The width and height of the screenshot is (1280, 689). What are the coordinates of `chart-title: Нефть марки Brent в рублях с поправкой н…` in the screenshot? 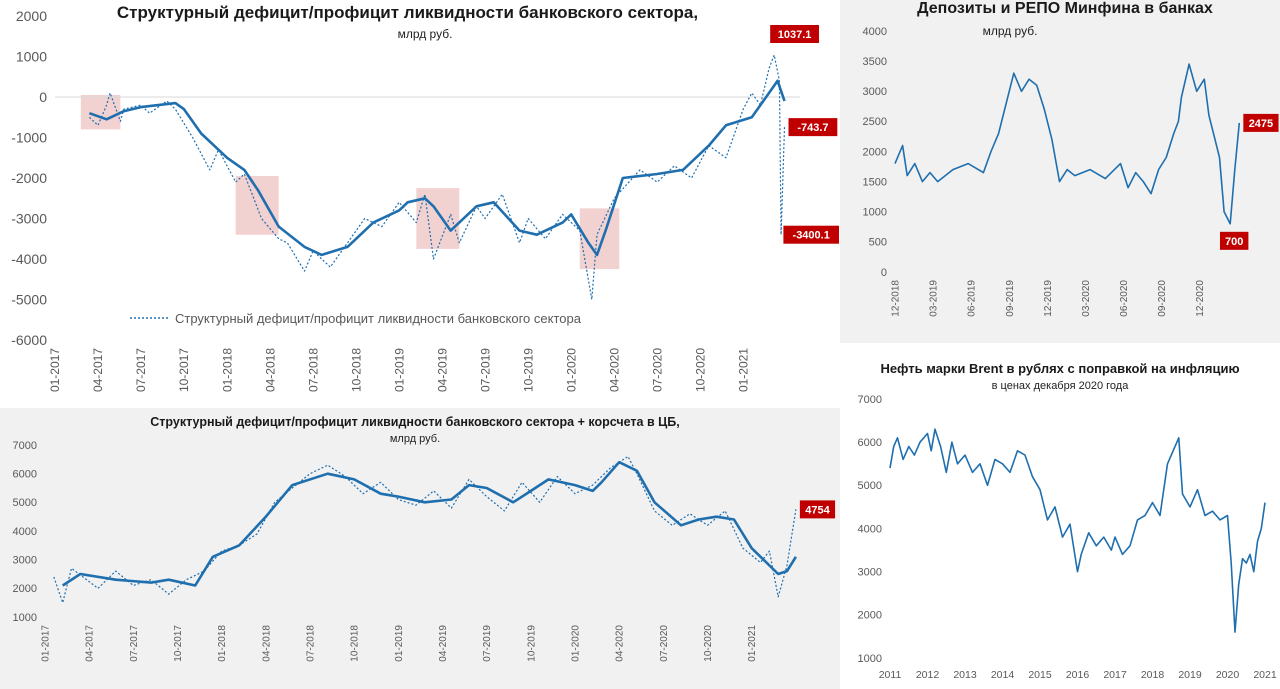 It's located at (1060, 368).